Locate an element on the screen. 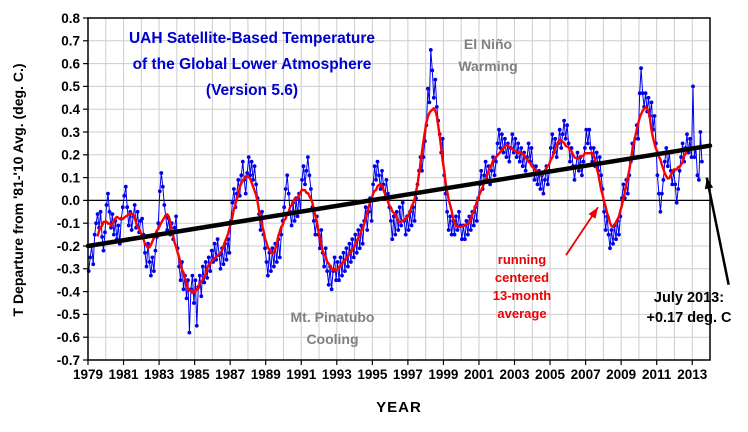 The width and height of the screenshot is (748, 432). svg-text: 2001 is located at coordinates (479, 374).